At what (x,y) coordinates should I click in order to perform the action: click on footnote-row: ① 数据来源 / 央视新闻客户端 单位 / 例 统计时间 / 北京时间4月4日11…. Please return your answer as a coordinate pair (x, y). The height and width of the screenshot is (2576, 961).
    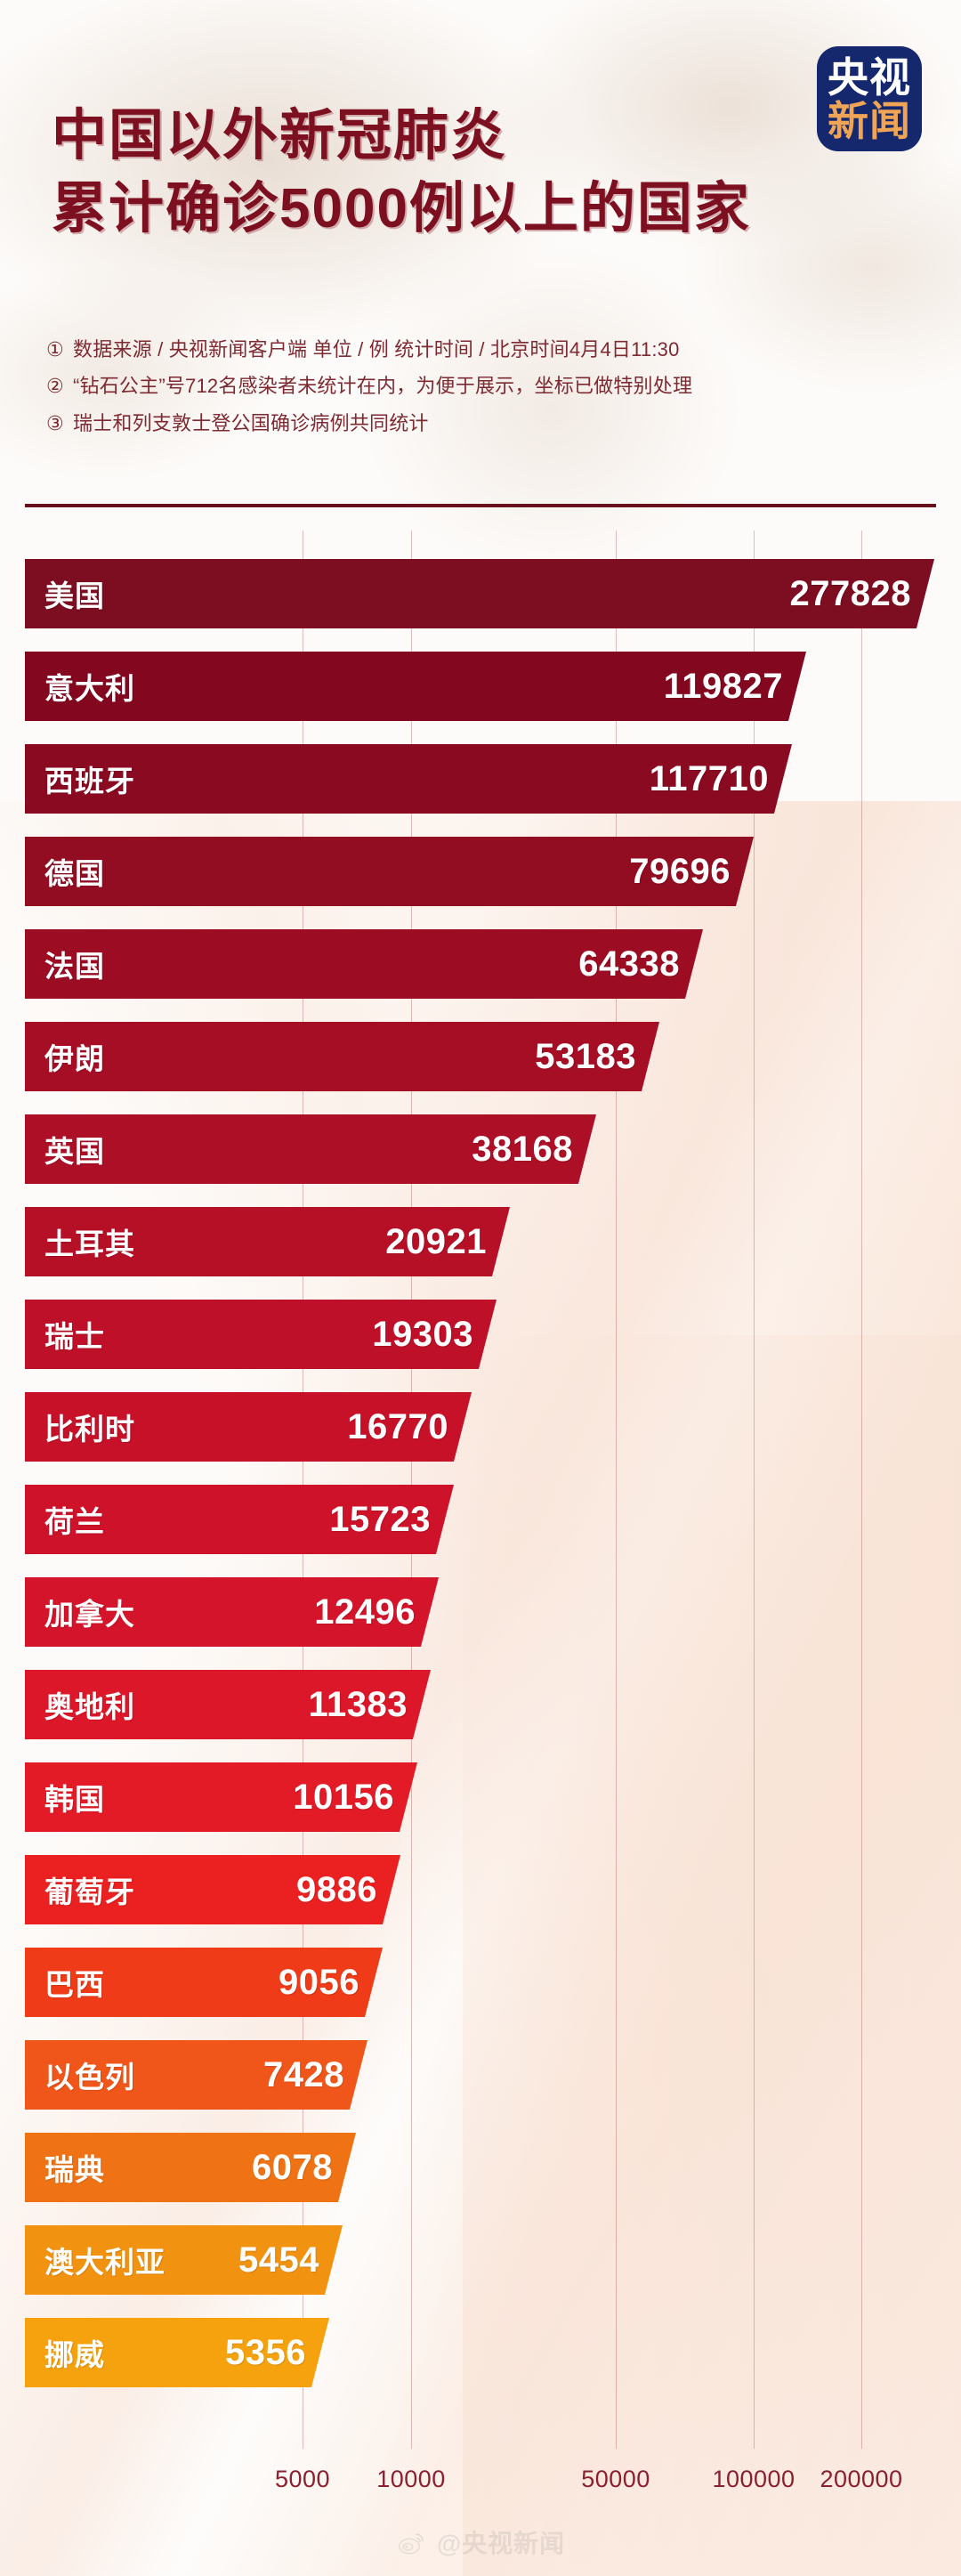
    Looking at the image, I should click on (491, 350).